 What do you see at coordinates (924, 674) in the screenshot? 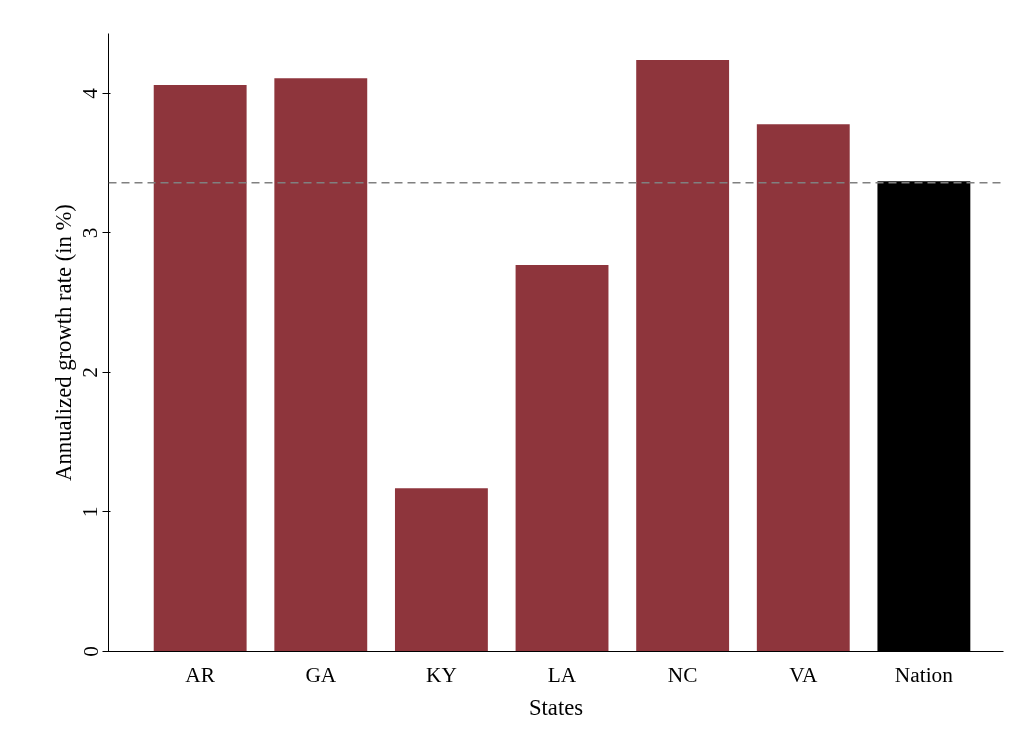
I see `x-tick-label: Nation` at bounding box center [924, 674].